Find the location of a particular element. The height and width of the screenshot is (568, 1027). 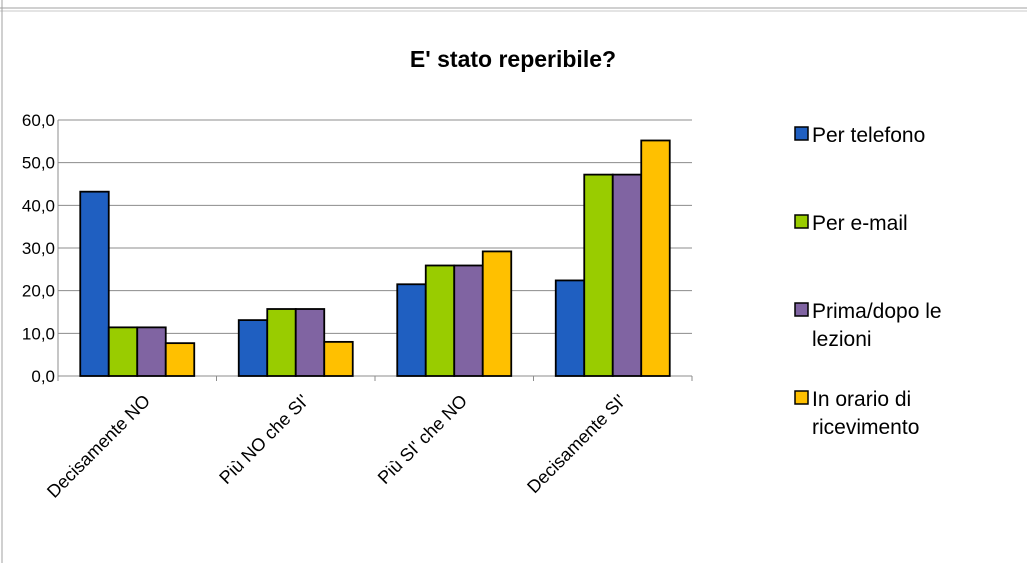

y-tick-label: 50,0 is located at coordinates (38, 163).